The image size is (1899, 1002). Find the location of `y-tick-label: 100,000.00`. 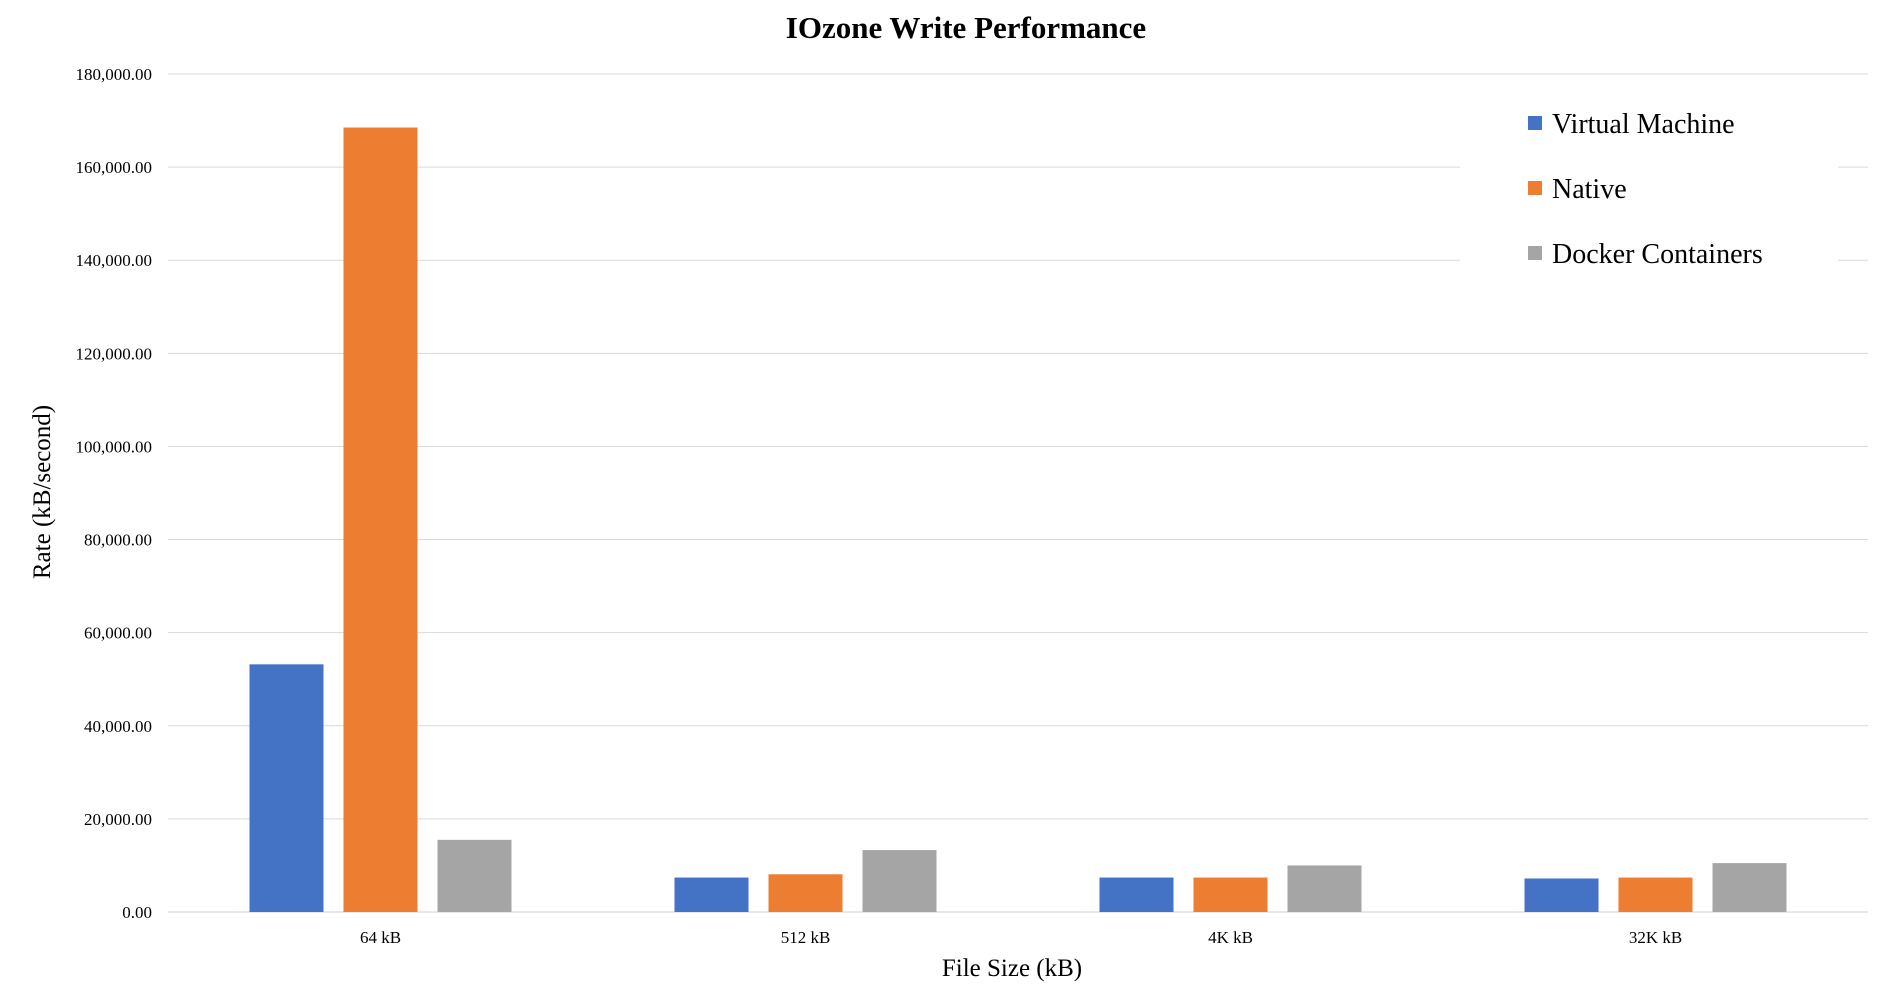

y-tick-label: 100,000.00 is located at coordinates (114, 446).